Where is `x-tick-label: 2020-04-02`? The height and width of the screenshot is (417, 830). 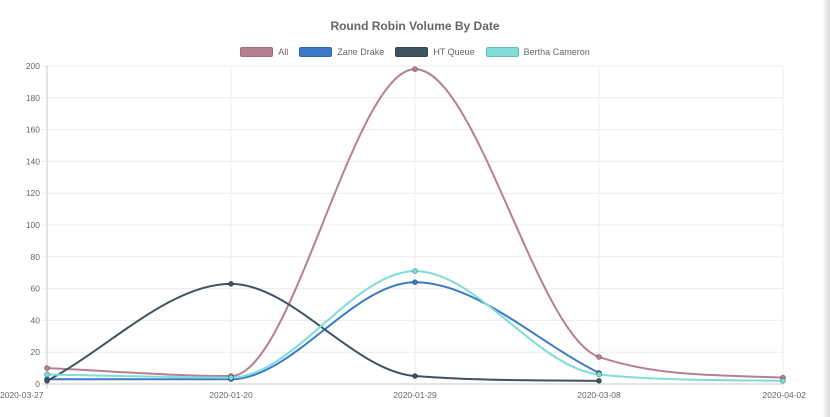 x-tick-label: 2020-04-02 is located at coordinates (785, 395).